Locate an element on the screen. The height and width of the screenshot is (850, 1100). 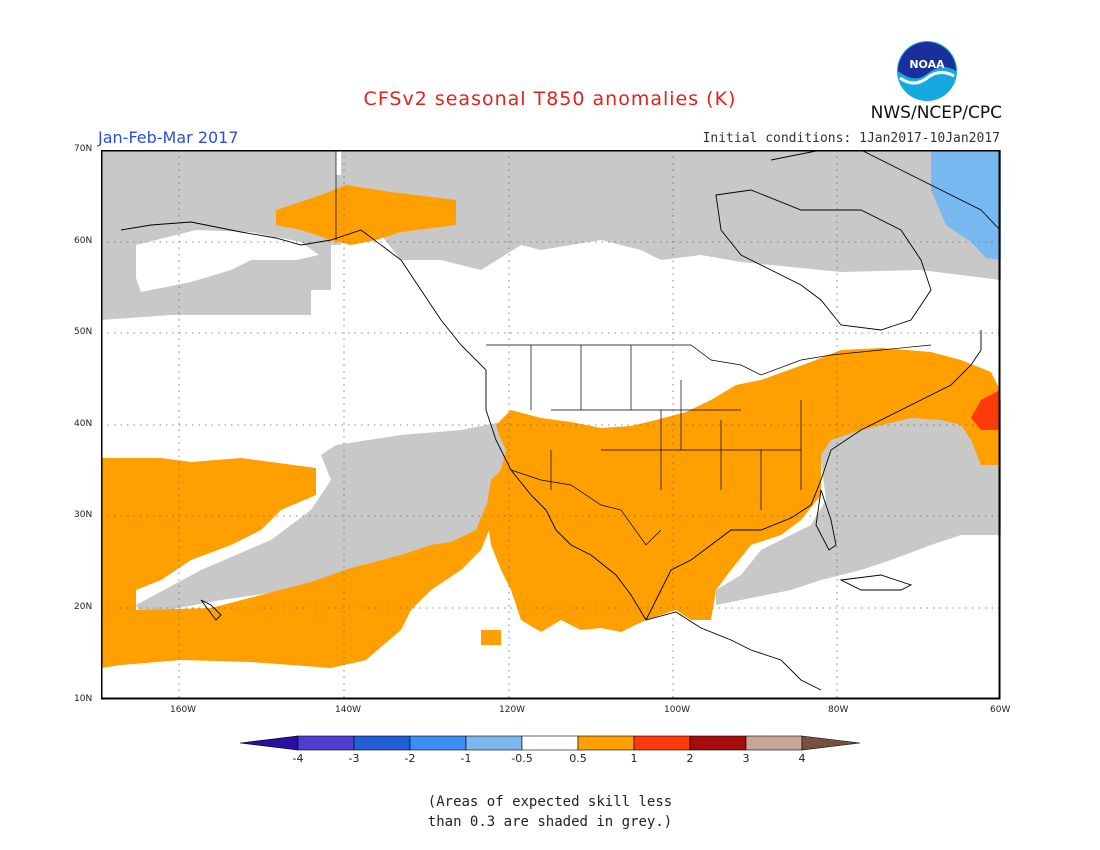
lon-label: 140W is located at coordinates (348, 710).